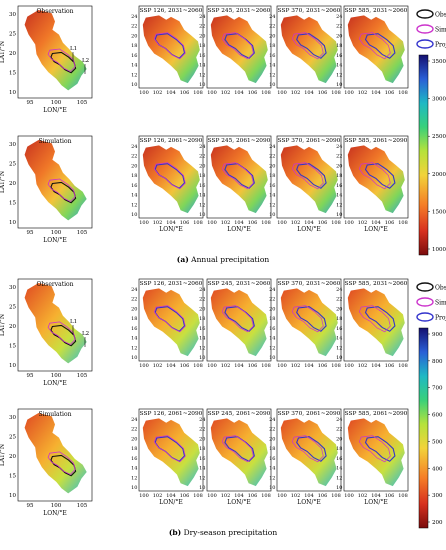 The width and height of the screenshot is (446, 550). I want to click on small-map-ylabel: LAT/°N, so click(3, 182).